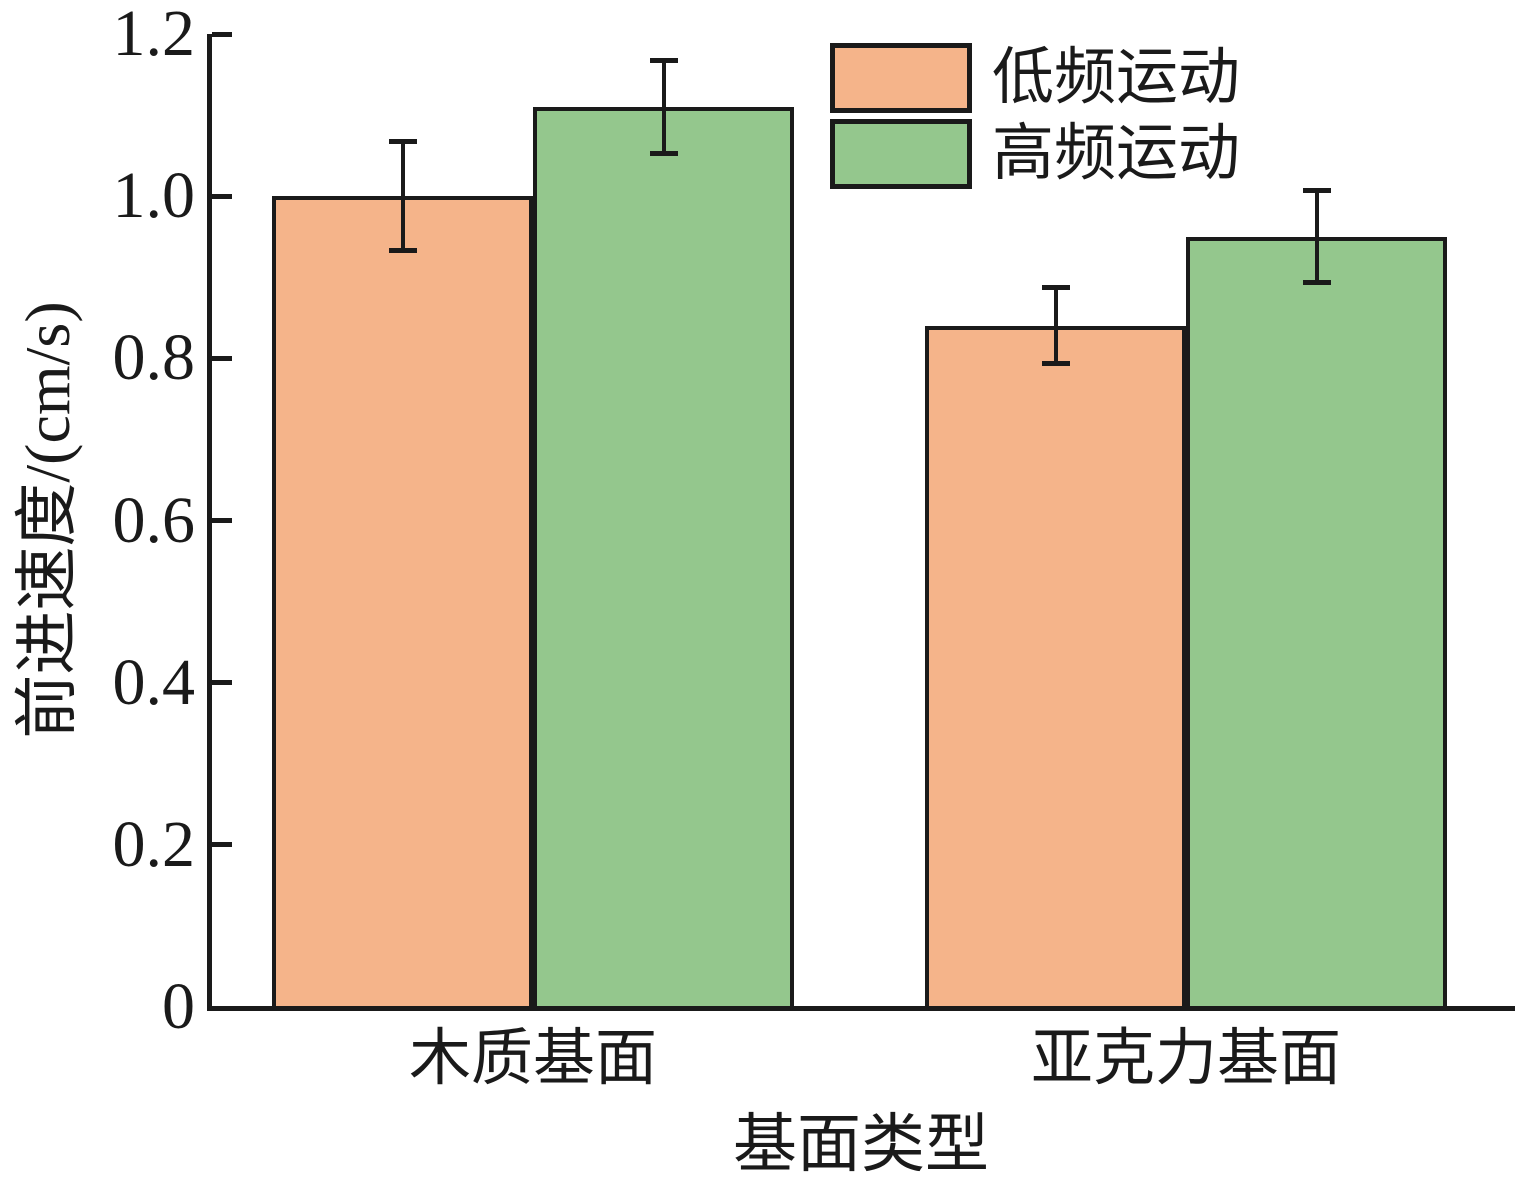 This screenshot has height=1181, width=1515. I want to click on legend: 低频运动 高频运动, so click(1035, 116).